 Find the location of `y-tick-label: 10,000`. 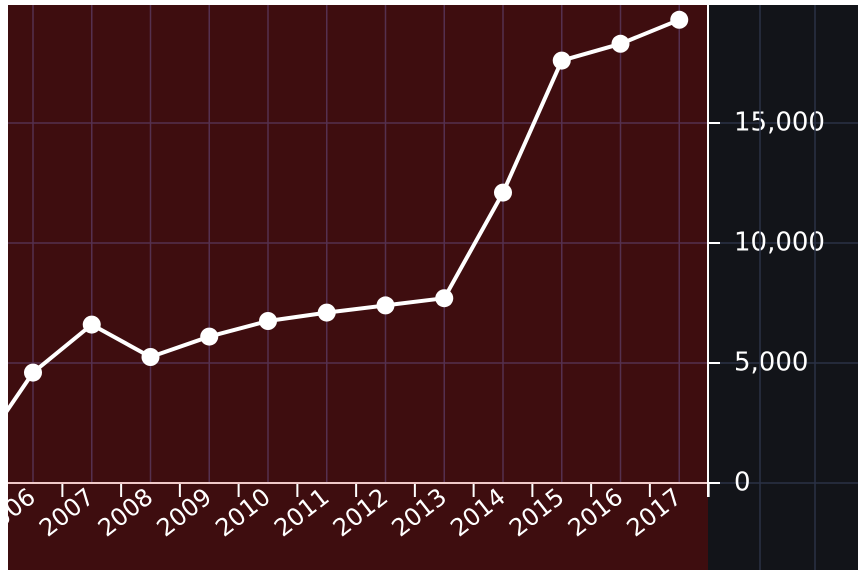

y-tick-label: 10,000 is located at coordinates (779, 243).